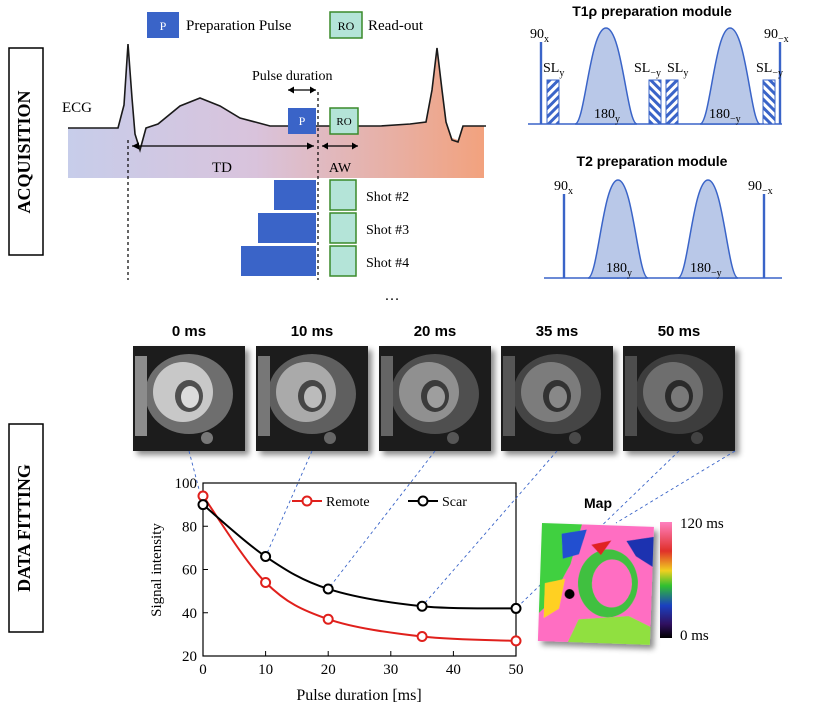 This screenshot has height=708, width=813. I want to click on ro-box-label: RO, so click(343, 122).